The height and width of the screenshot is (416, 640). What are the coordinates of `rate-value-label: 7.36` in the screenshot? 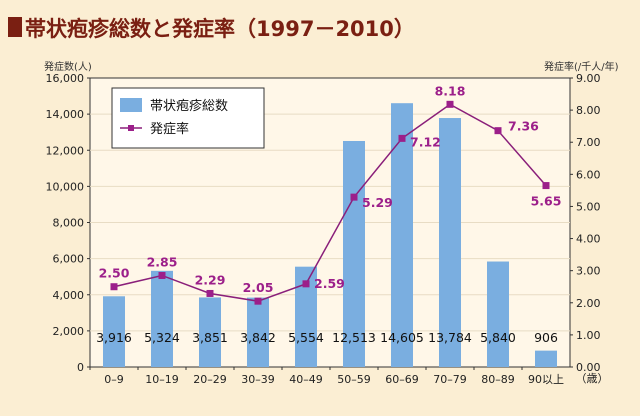 It's located at (523, 126).